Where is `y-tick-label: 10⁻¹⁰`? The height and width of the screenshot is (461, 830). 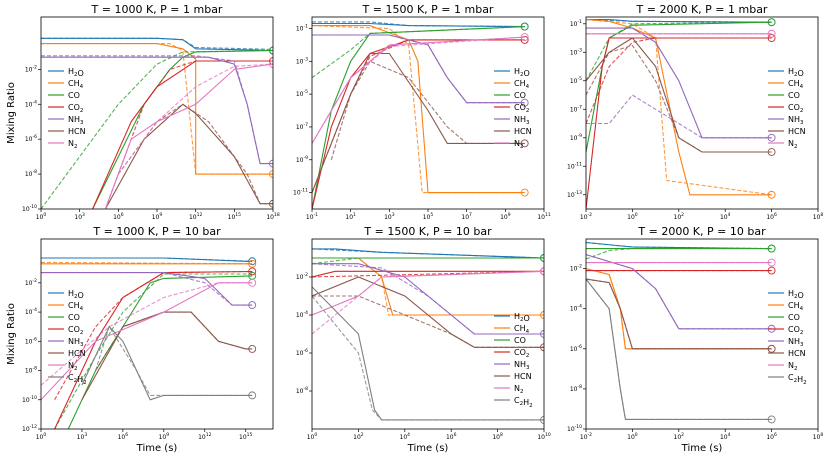
y-tick-label: 10⁻¹⁰ is located at coordinates (574, 428).